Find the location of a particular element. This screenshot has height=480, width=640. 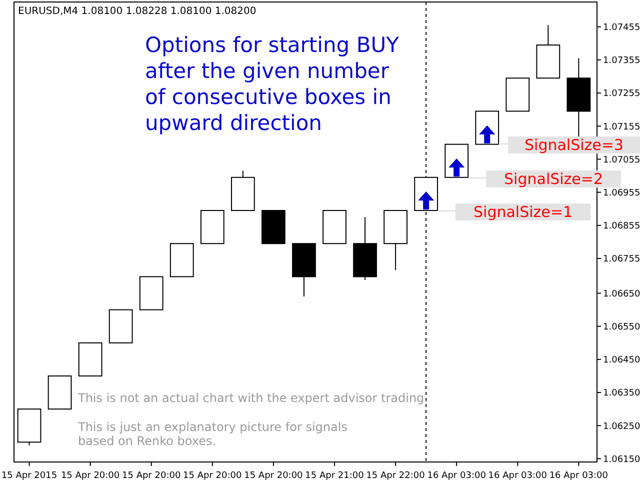

y-tick-label: 1.06650 is located at coordinates (621, 294).